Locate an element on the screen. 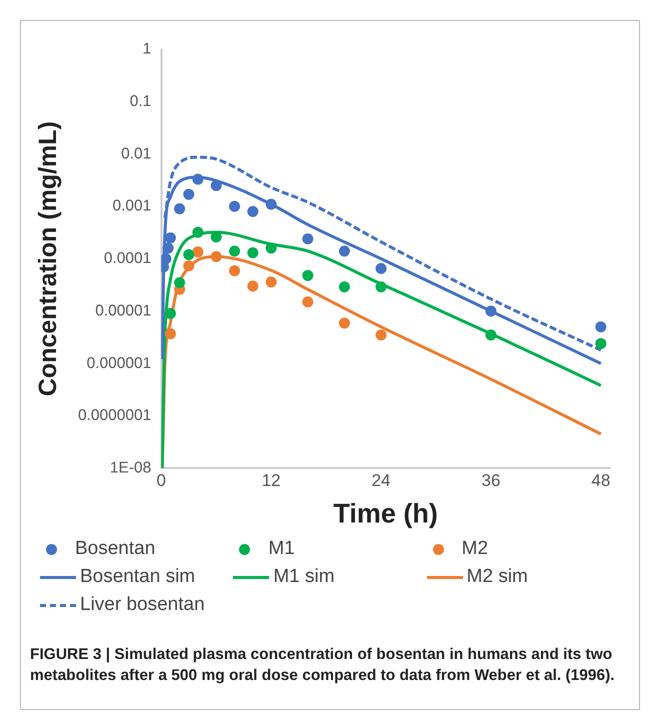 Image resolution: width=662 pixels, height=726 pixels. caption: FIGURE 3 | Simulated plasma concentration of bosentan in humans and its two metabolites after a 500 mg oral dose compared to data from Weber et al. (1996). is located at coordinates (323, 665).